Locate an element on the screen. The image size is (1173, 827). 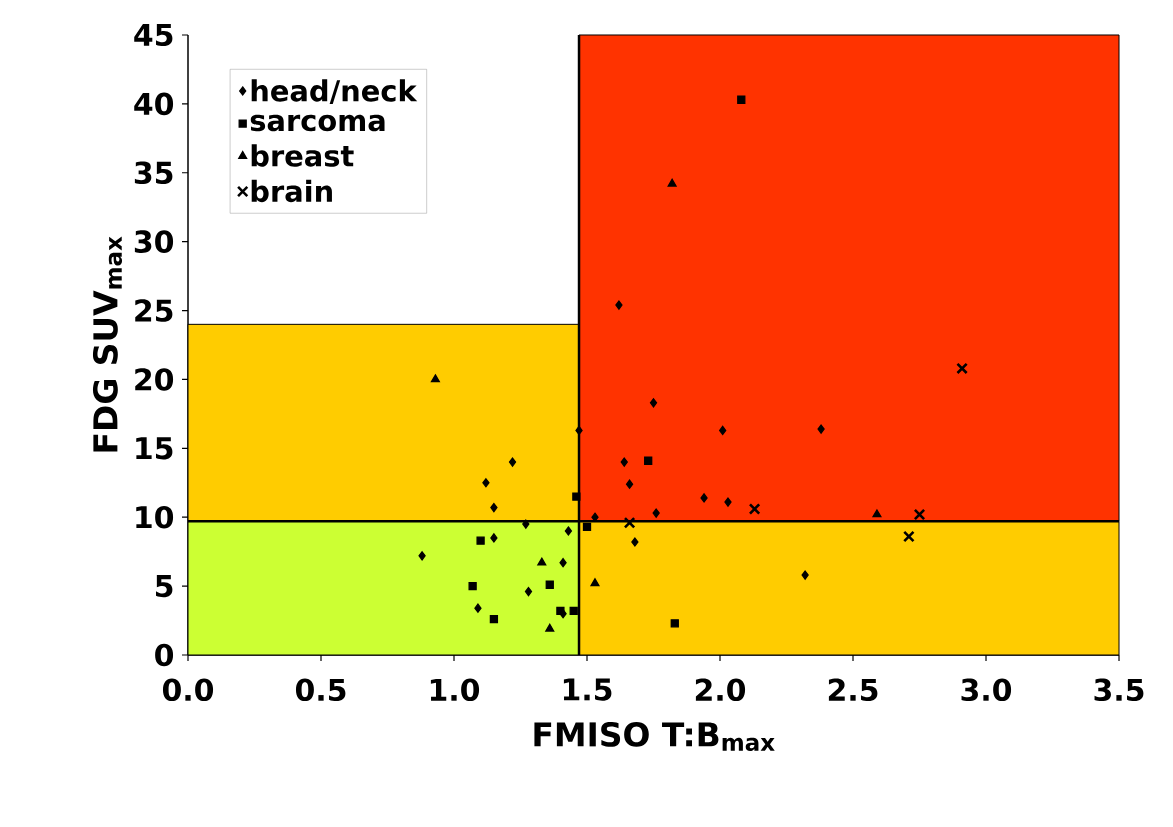
y-tick-label: 25 is located at coordinates (154, 310).